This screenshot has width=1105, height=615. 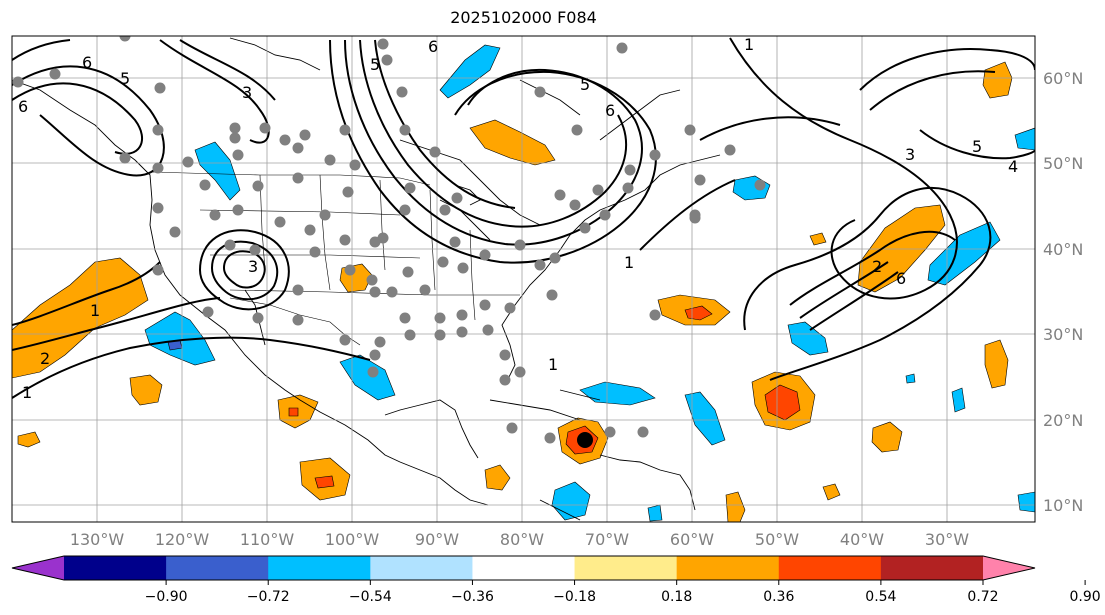 What do you see at coordinates (574, 597) in the screenshot?
I see `colorbar-tick-label: −0.18` at bounding box center [574, 597].